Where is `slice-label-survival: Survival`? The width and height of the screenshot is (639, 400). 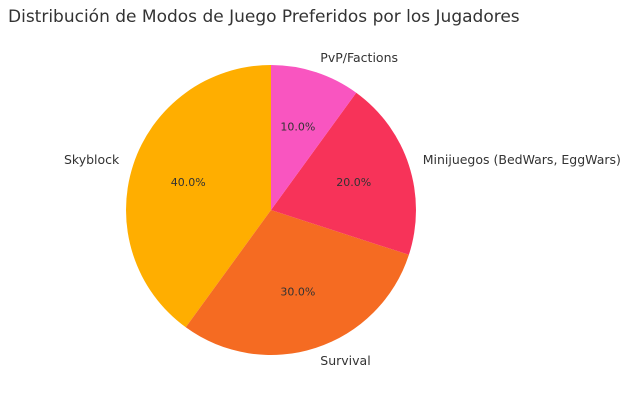
slice-label-survival: Survival is located at coordinates (345, 360).